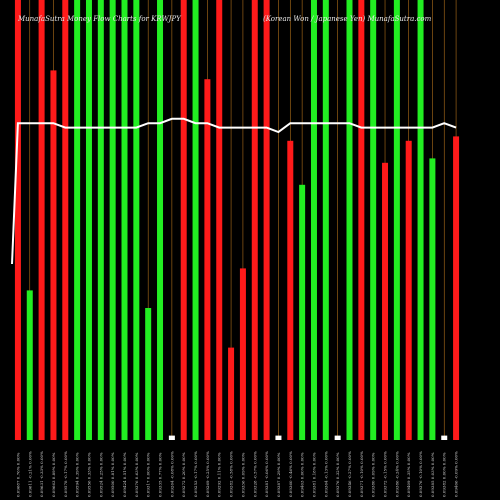 The height and width of the screenshot is (500, 500). Describe the element at coordinates (99, 19) in the screenshot. I see `chart-title-left: MunafaSutra Money Flow Charts for KRWJPY` at that location.